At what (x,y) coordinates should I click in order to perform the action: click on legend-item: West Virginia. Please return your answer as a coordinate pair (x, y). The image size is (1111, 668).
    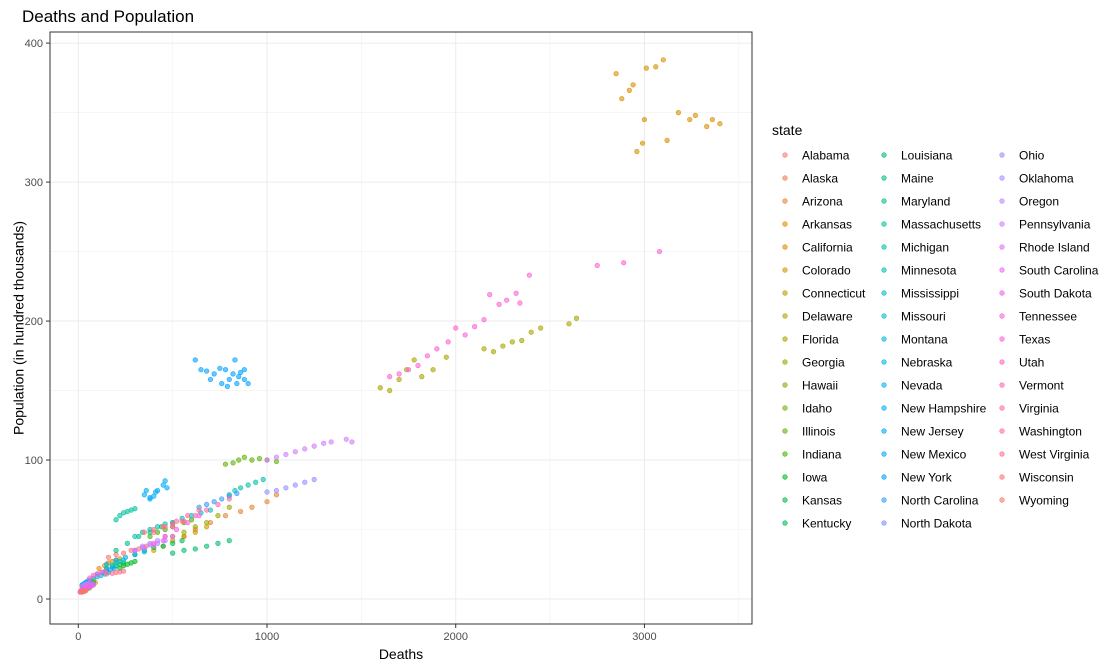
    Looking at the image, I should click on (1044, 455).